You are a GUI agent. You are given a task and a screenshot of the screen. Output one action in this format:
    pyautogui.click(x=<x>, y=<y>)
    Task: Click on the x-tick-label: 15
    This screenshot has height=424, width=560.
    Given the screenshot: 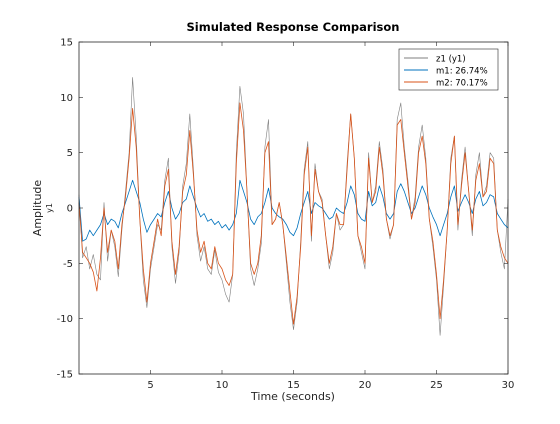 What is the action you would take?
    pyautogui.click(x=293, y=385)
    